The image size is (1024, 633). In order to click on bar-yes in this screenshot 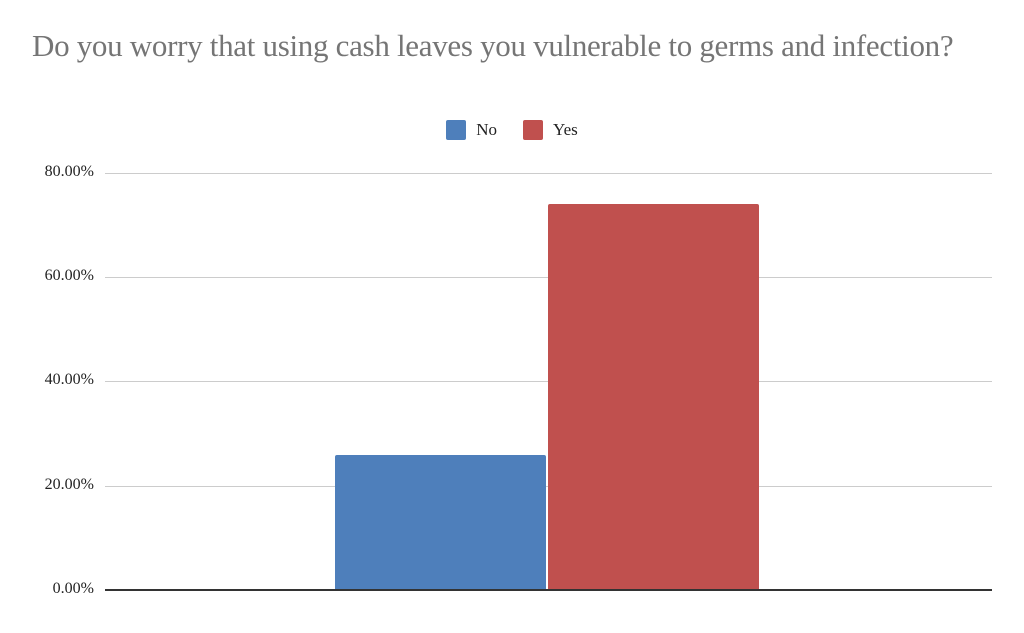, I will do `click(653, 396)`.